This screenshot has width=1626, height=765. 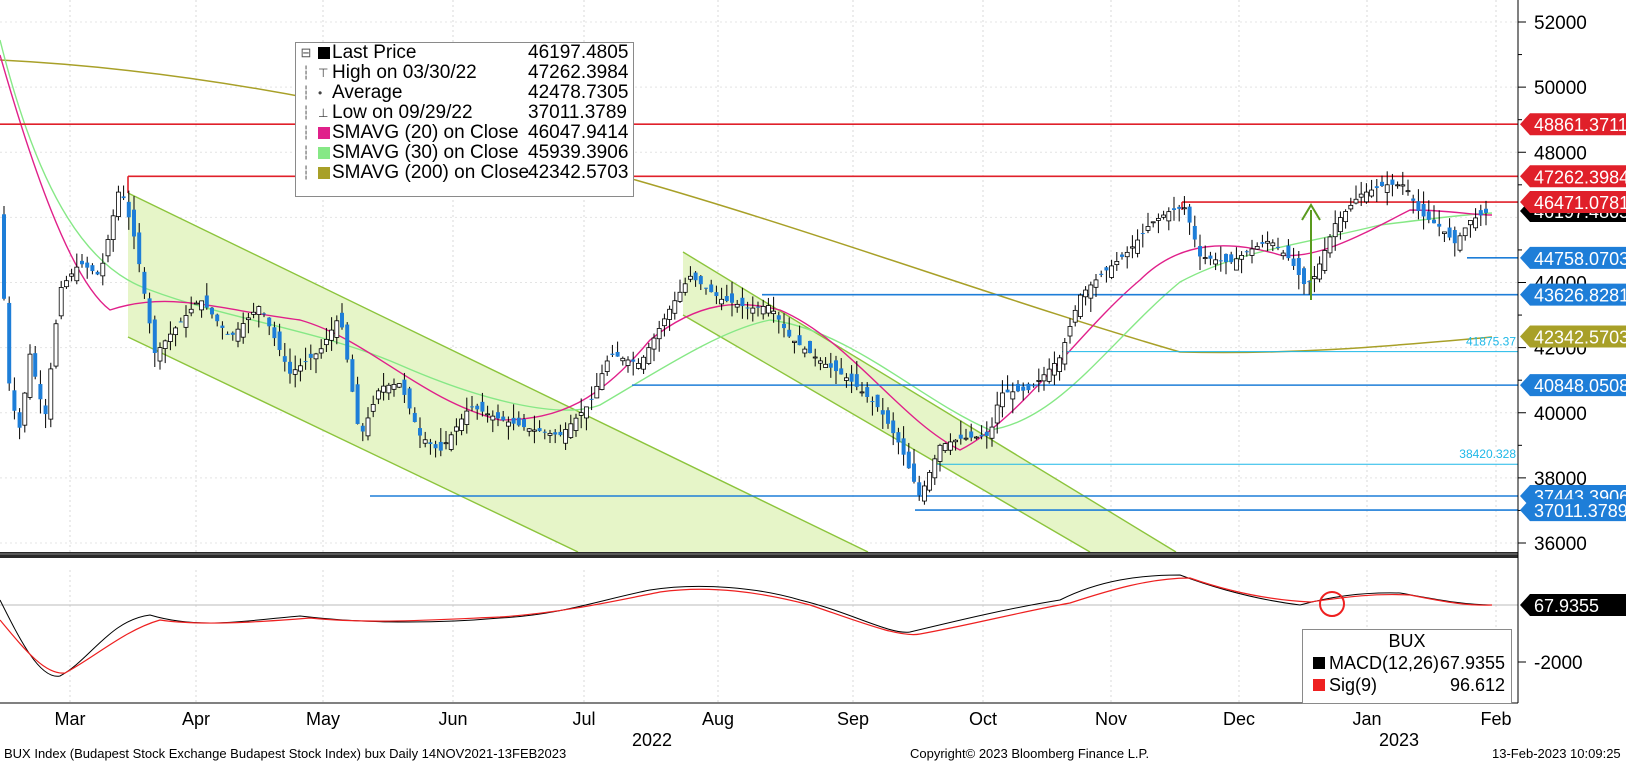 I want to click on level-tag-label: 42342.5703, so click(x=1580, y=337).